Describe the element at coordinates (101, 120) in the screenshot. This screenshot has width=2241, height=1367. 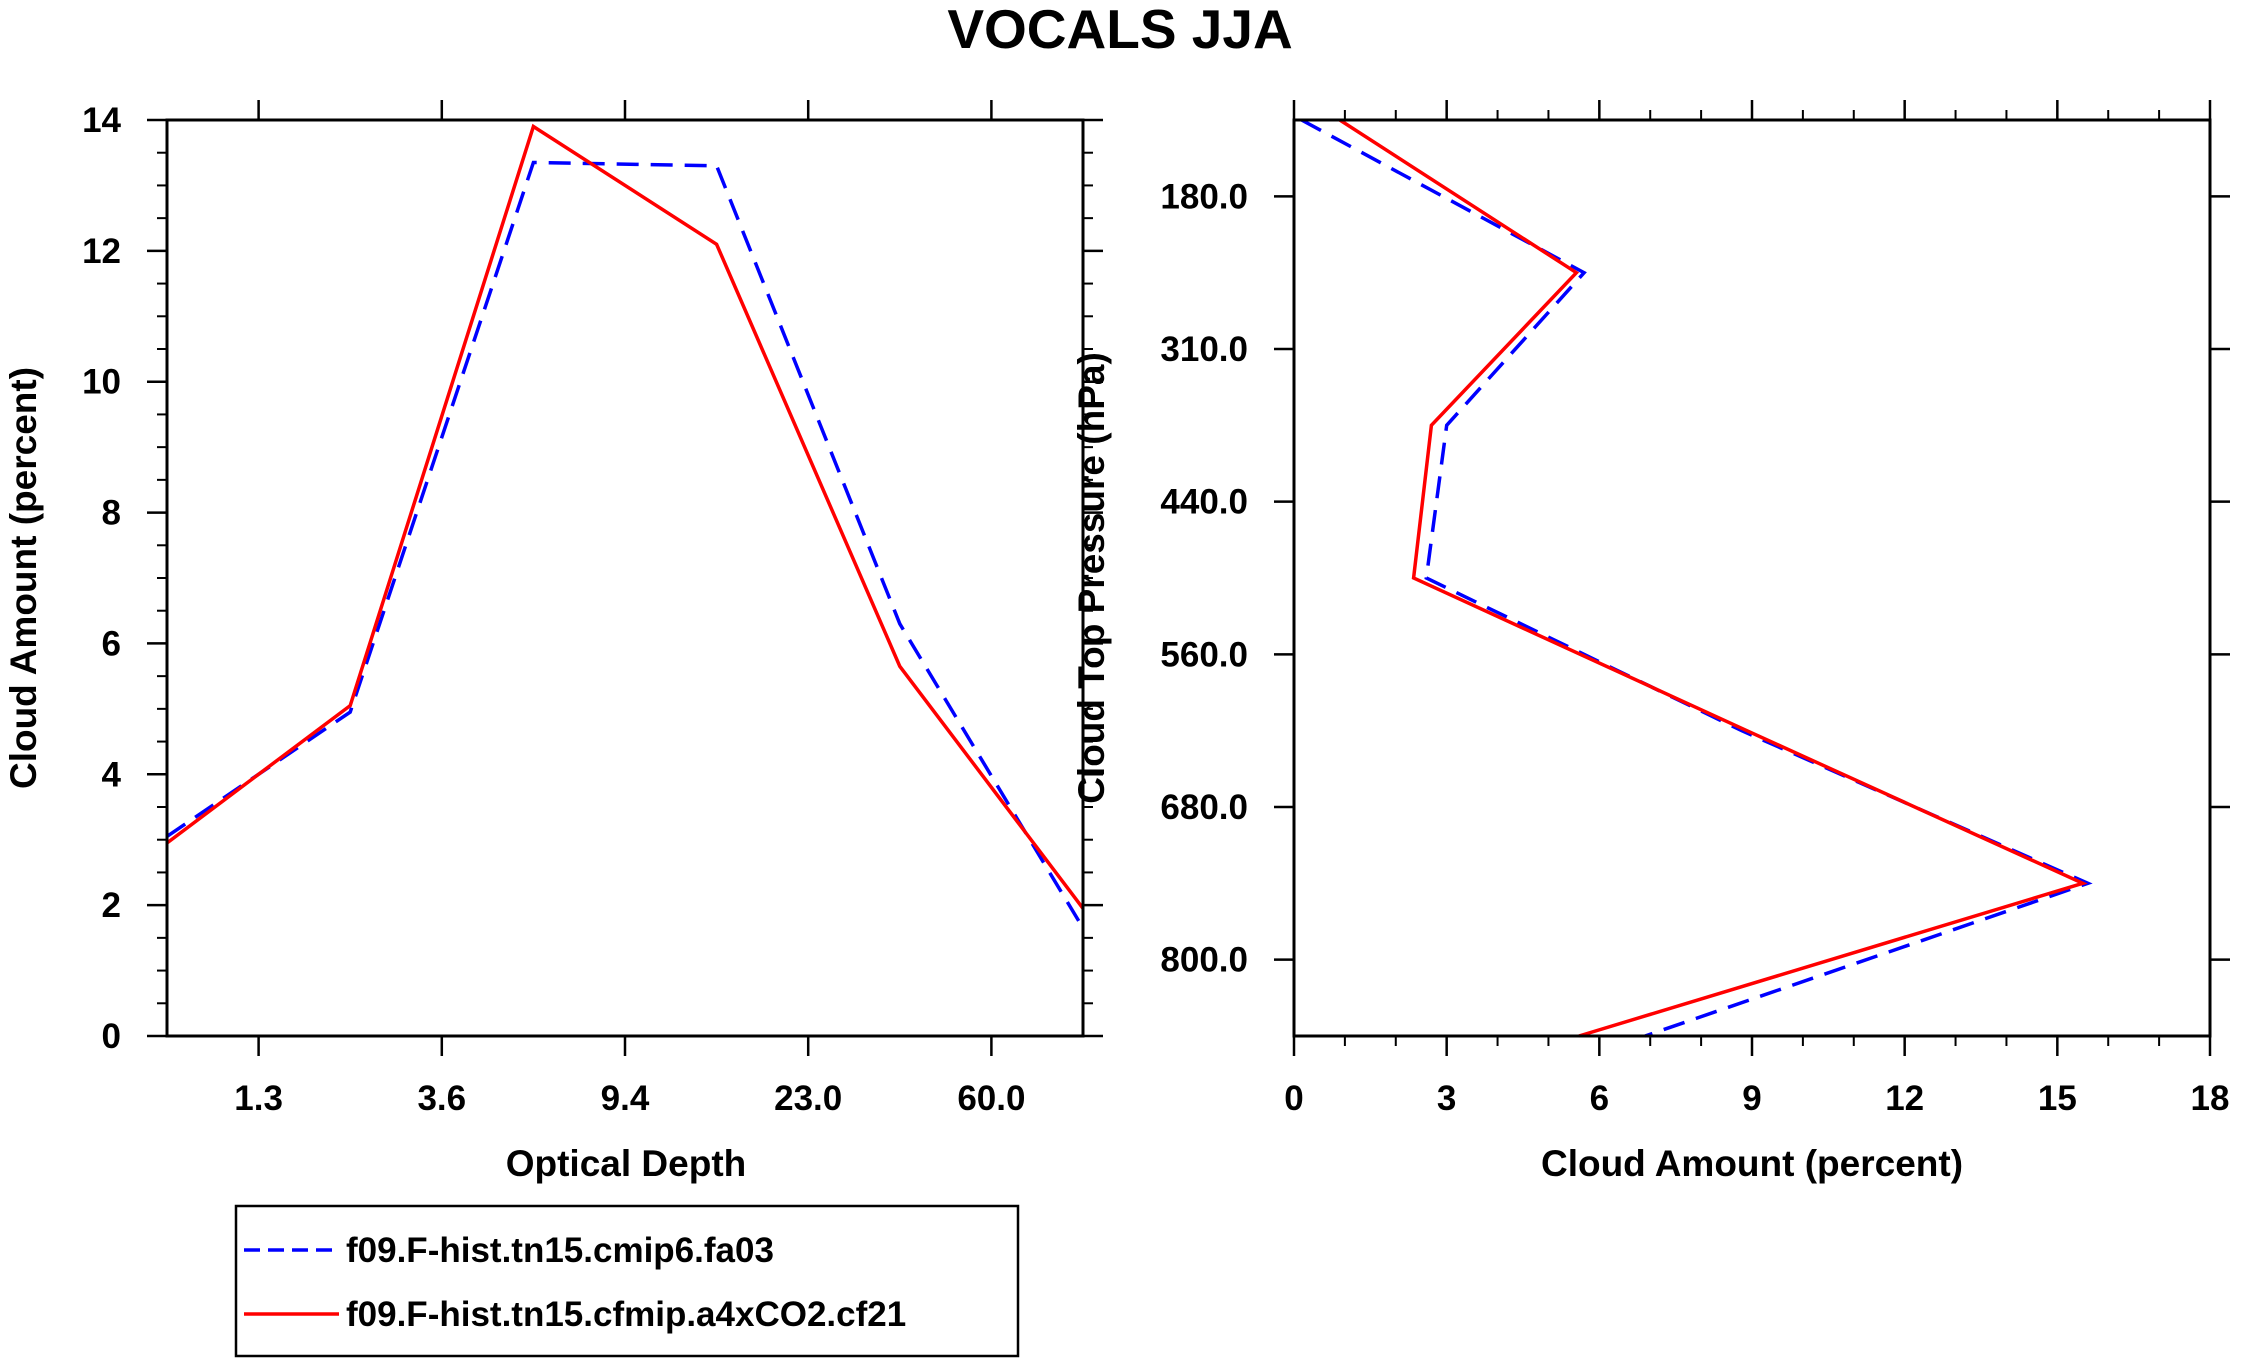
I see `left-y-tick-label: 14` at that location.